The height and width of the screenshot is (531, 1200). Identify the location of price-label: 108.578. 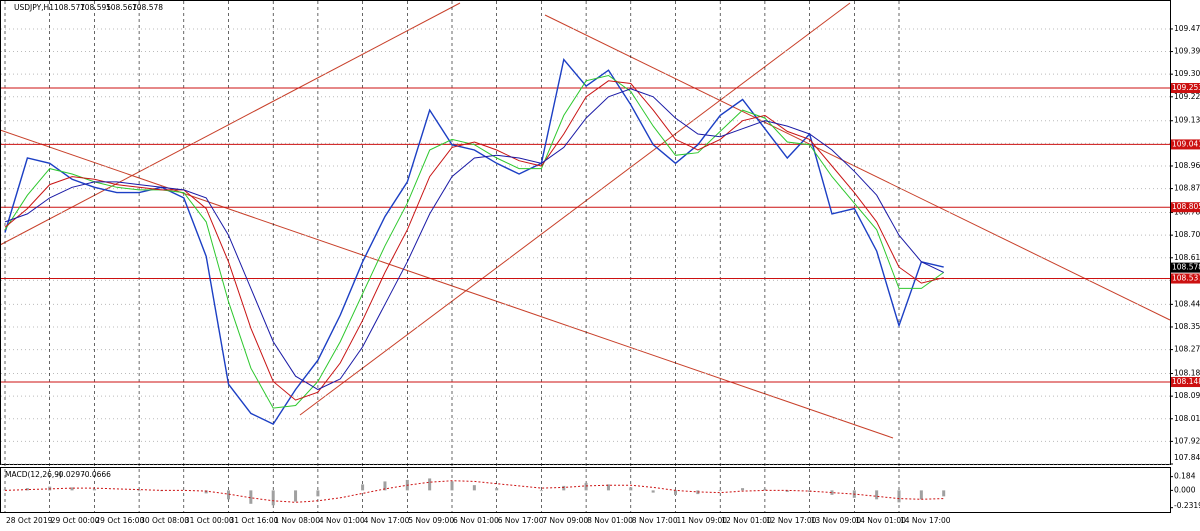
(1186, 267).